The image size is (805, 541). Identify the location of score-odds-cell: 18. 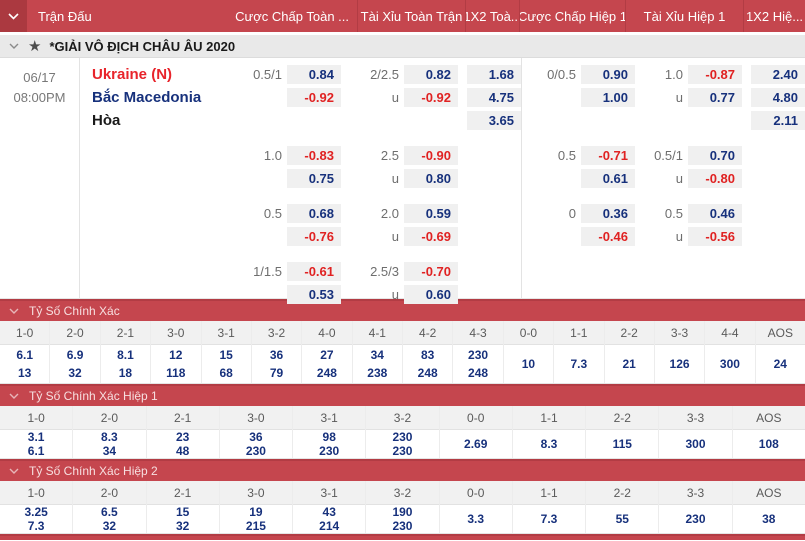
(125, 372).